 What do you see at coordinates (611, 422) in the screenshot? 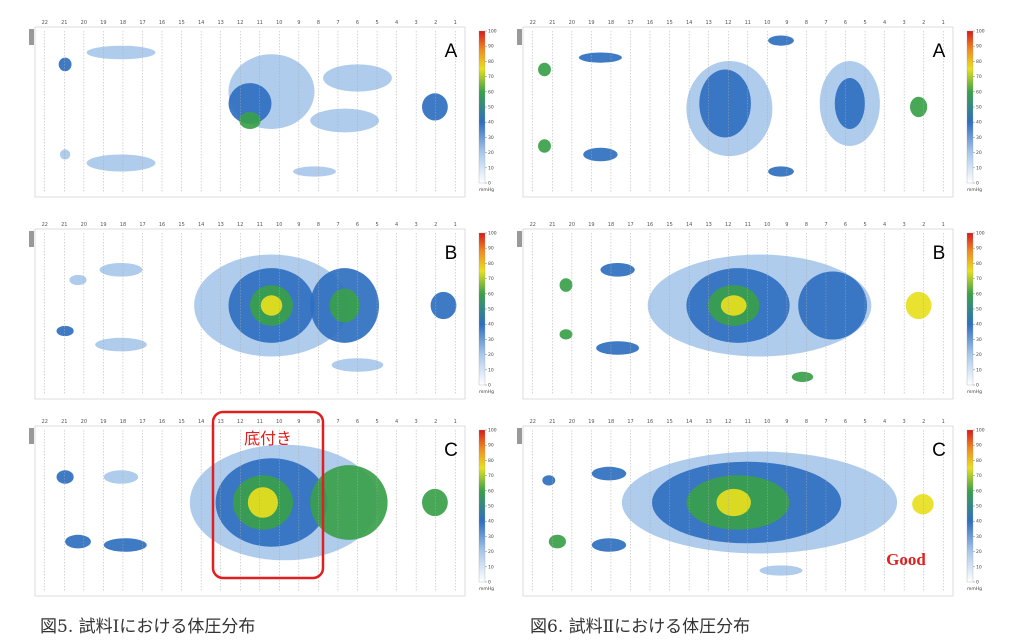
I see `column-number: 18` at bounding box center [611, 422].